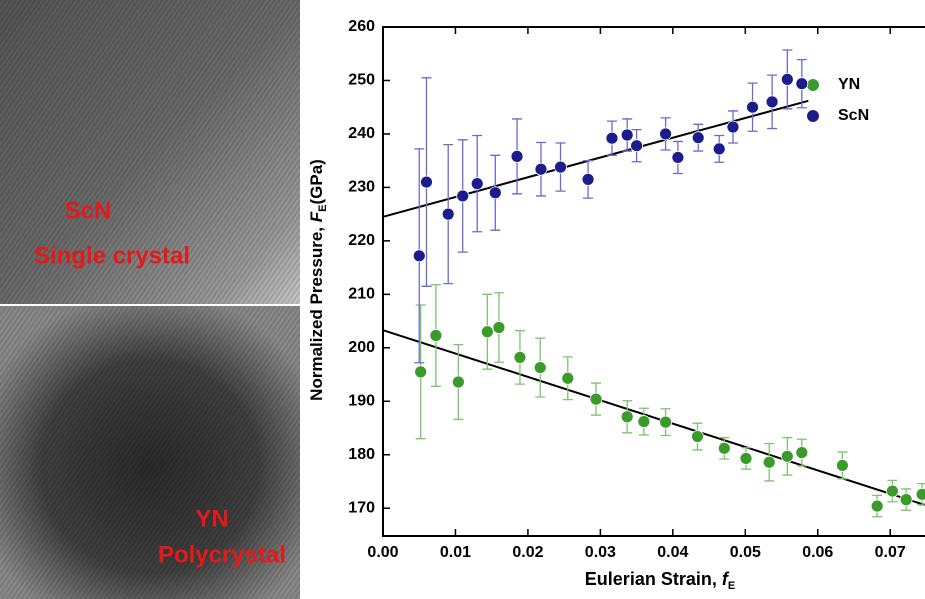 This screenshot has height=599, width=925. What do you see at coordinates (672, 552) in the screenshot?
I see `x-tick-label: 0.04` at bounding box center [672, 552].